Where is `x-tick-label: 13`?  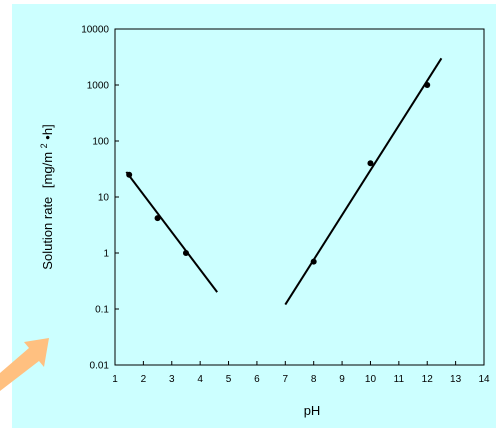
x-tick-label: 13 is located at coordinates (456, 379).